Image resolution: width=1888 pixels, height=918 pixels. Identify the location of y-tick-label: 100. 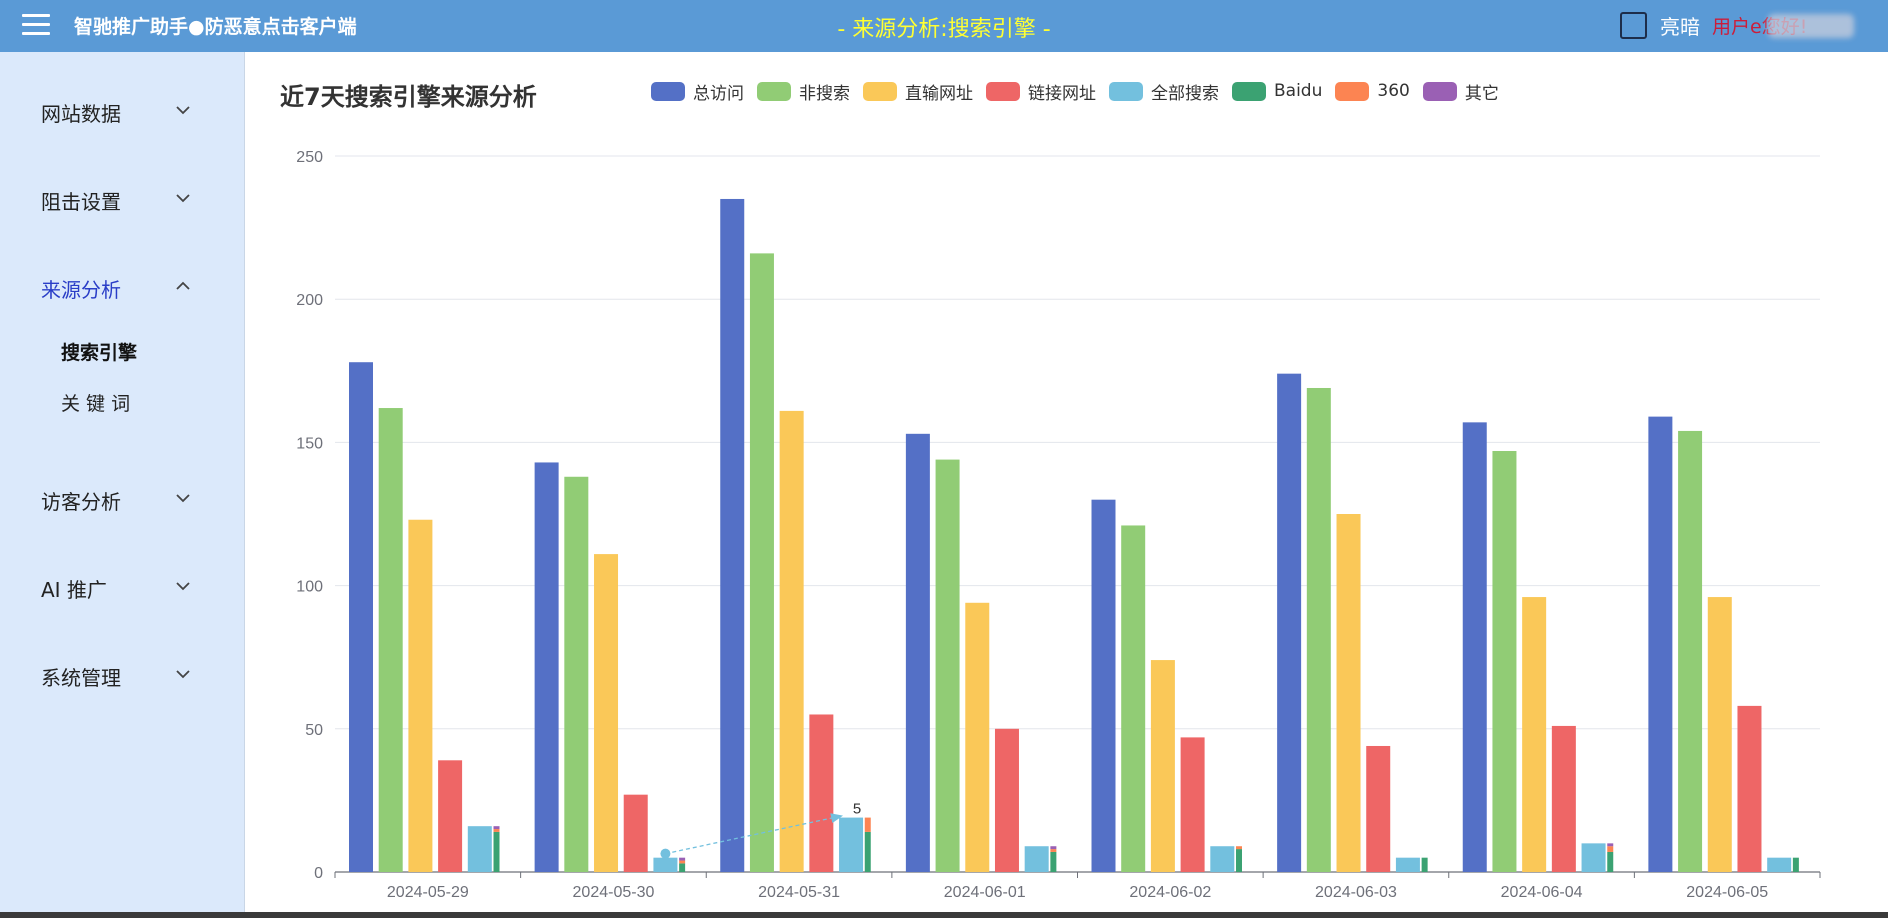
(309, 587).